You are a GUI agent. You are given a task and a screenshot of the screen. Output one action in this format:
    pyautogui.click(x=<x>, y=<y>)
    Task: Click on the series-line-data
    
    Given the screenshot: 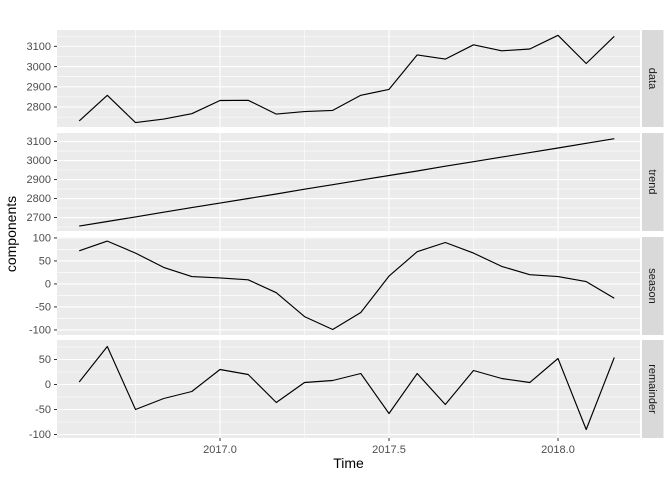 What is the action you would take?
    pyautogui.click(x=346, y=79)
    